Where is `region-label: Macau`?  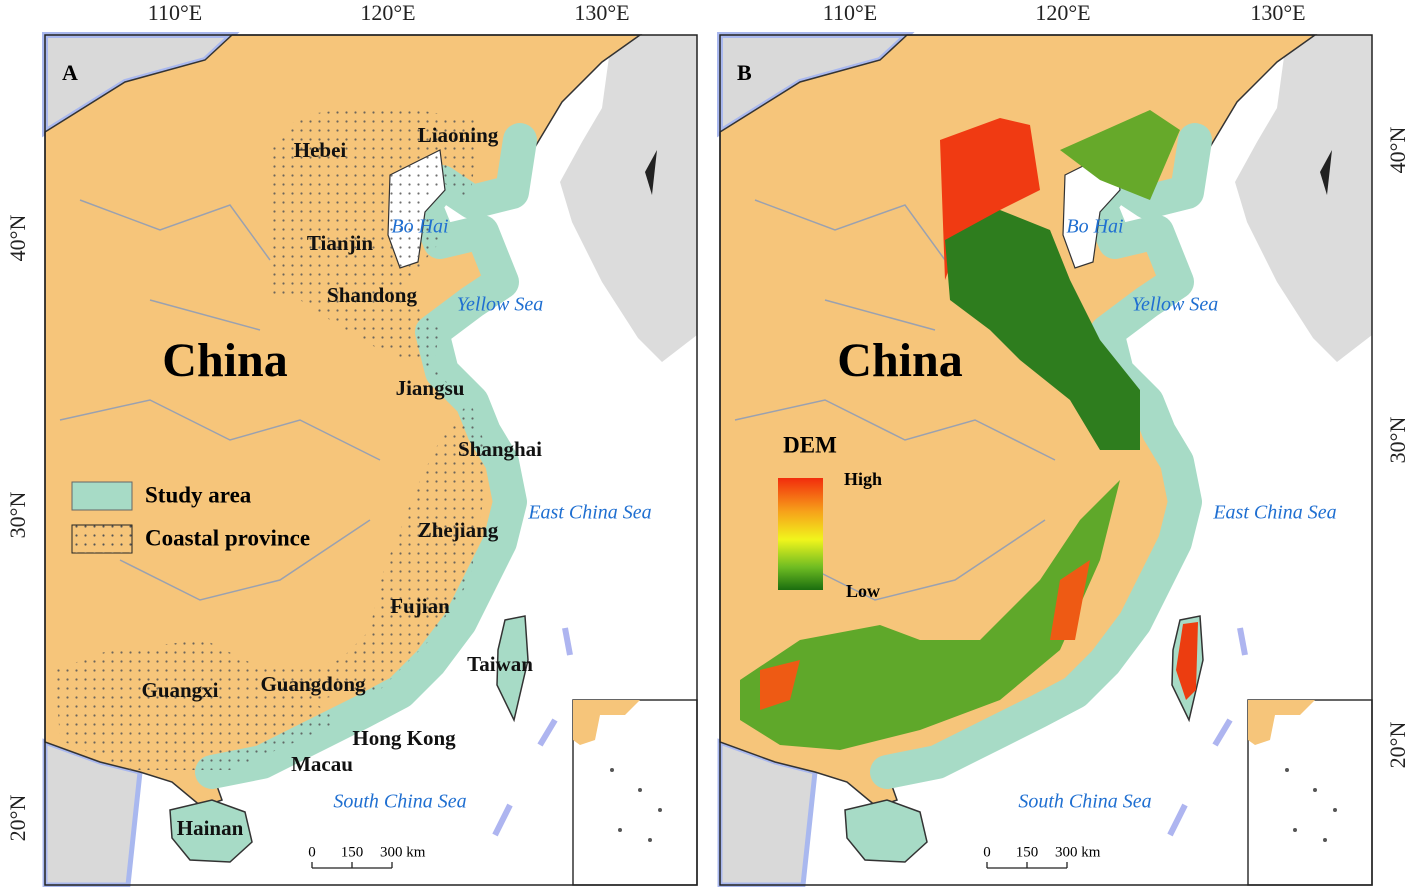
region-label: Macau is located at coordinates (322, 764).